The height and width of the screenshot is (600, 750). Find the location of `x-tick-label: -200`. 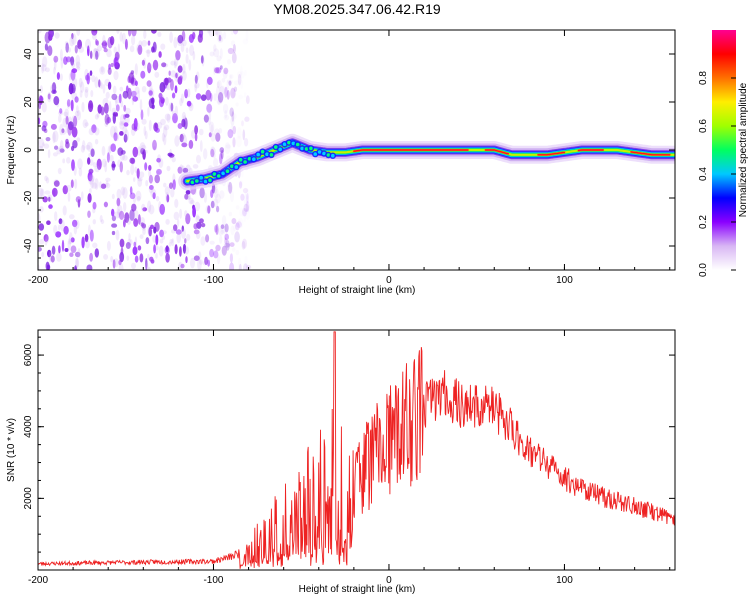

x-tick-label: -200 is located at coordinates (38, 580).